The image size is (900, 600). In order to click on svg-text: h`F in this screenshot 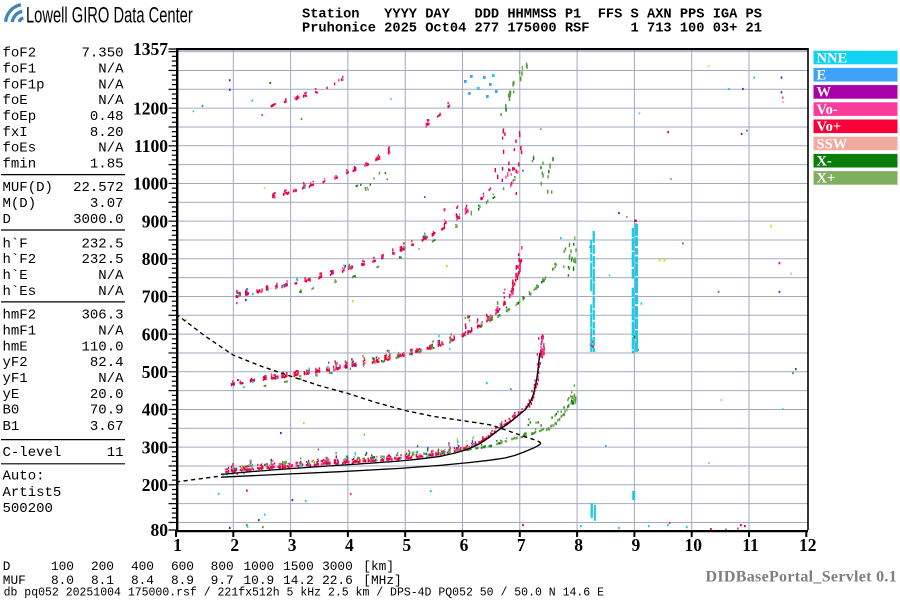, I will do `click(15, 244)`.